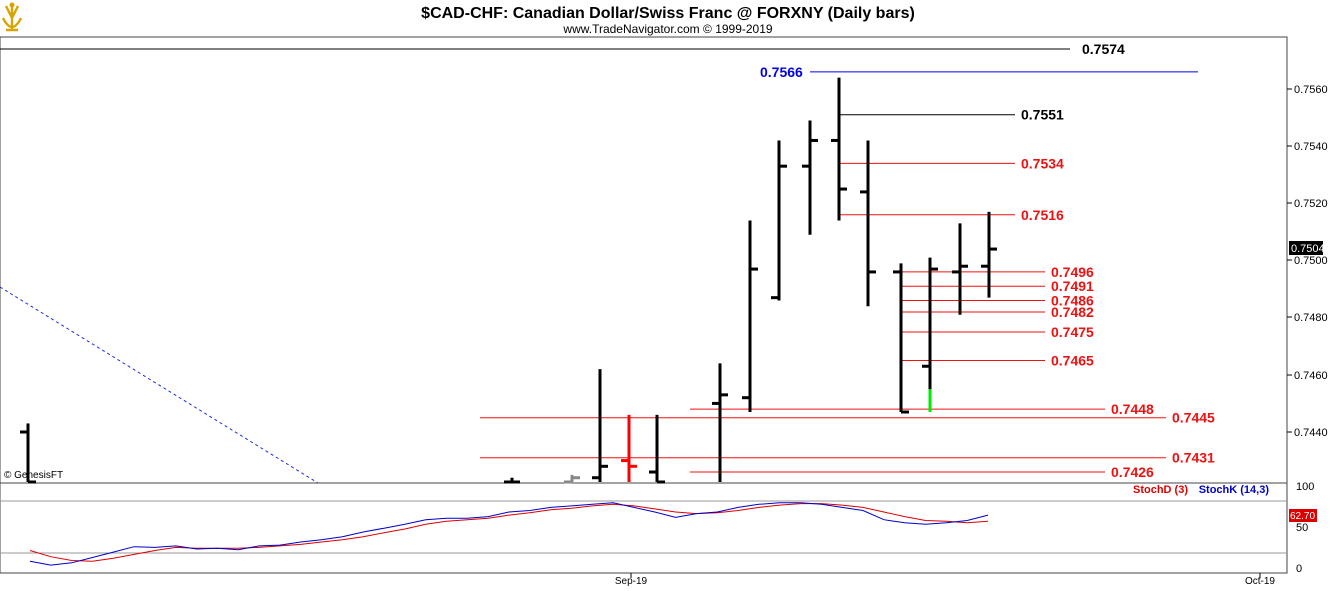 Image resolution: width=1336 pixels, height=591 pixels. Describe the element at coordinates (1299, 569) in the screenshot. I see `stoch-tick: 0` at that location.